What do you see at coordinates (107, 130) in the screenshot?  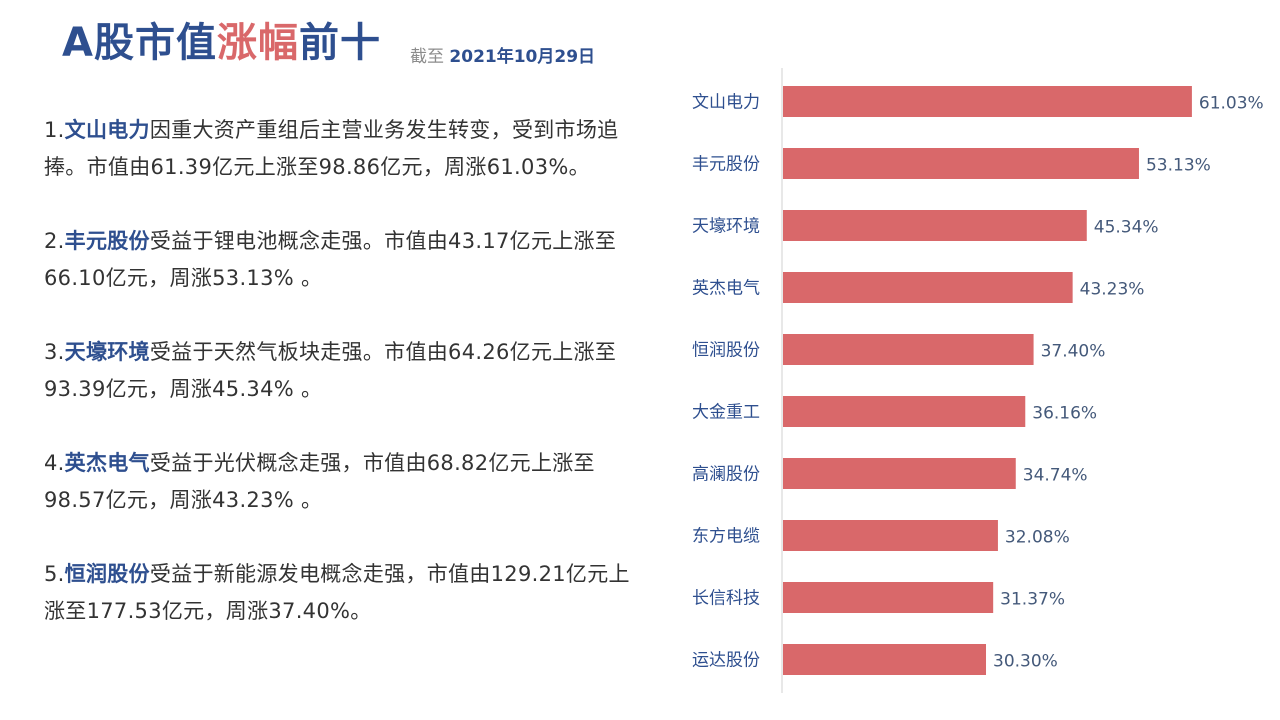 I see `company-name: 文山电力` at bounding box center [107, 130].